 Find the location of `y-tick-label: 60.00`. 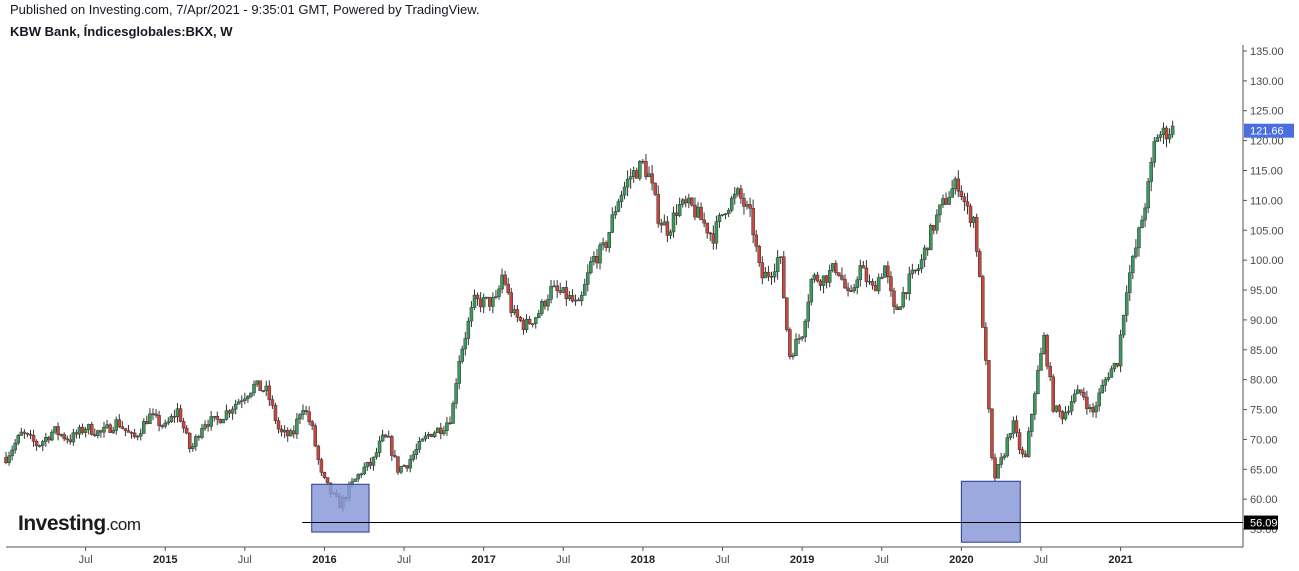

y-tick-label: 60.00 is located at coordinates (1264, 500).